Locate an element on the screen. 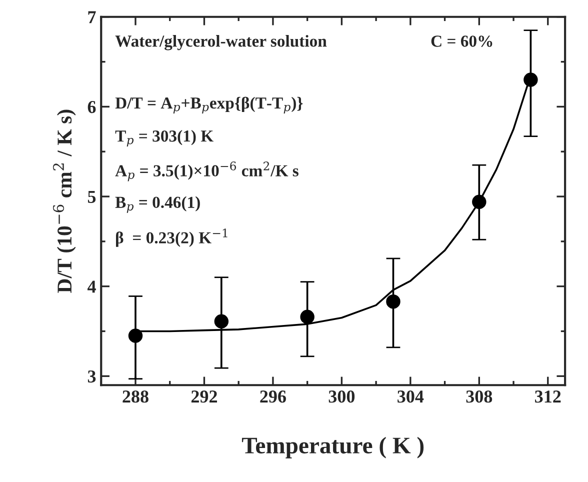 The image size is (588, 482). x-tick-label: 292 is located at coordinates (204, 396).